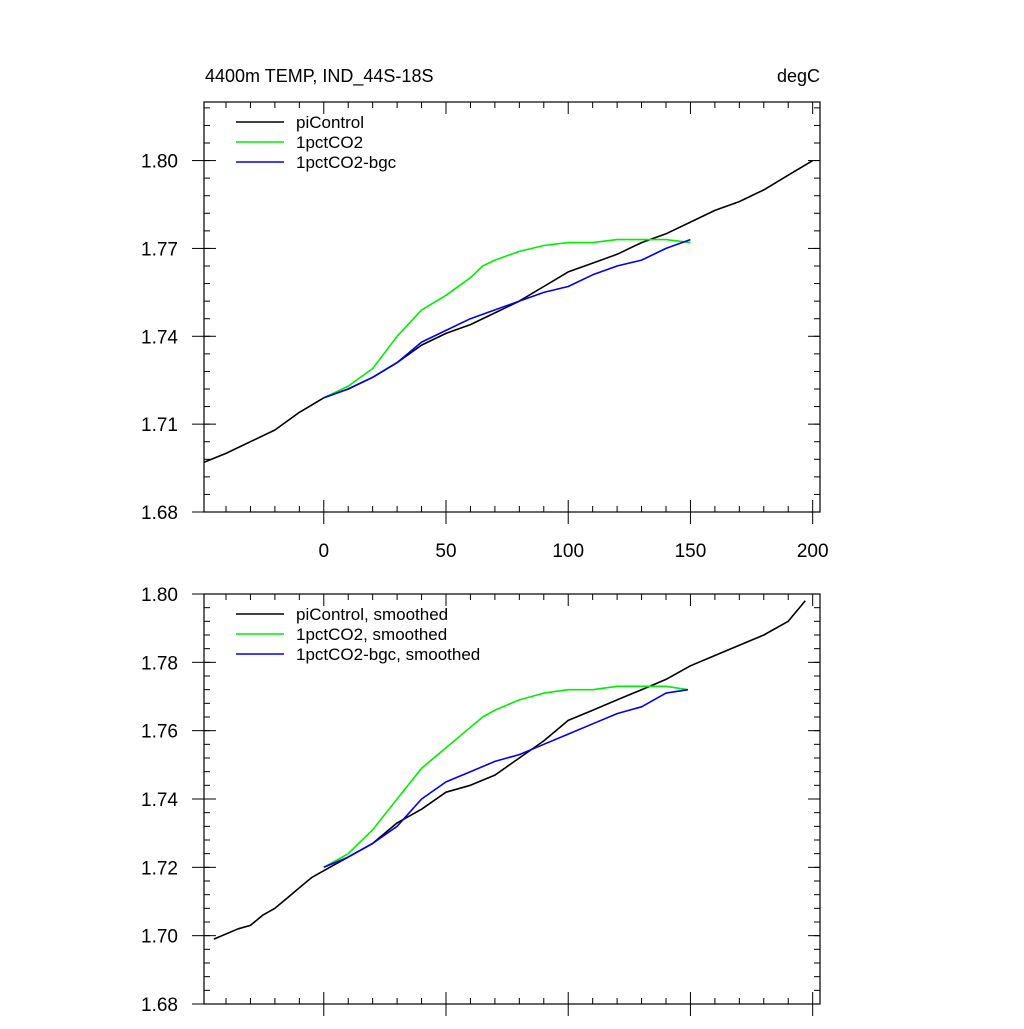 The height and width of the screenshot is (1029, 1024). Describe the element at coordinates (319, 76) in the screenshot. I see `chart-title: 4400m TEMP, IND_44S-18S` at that location.